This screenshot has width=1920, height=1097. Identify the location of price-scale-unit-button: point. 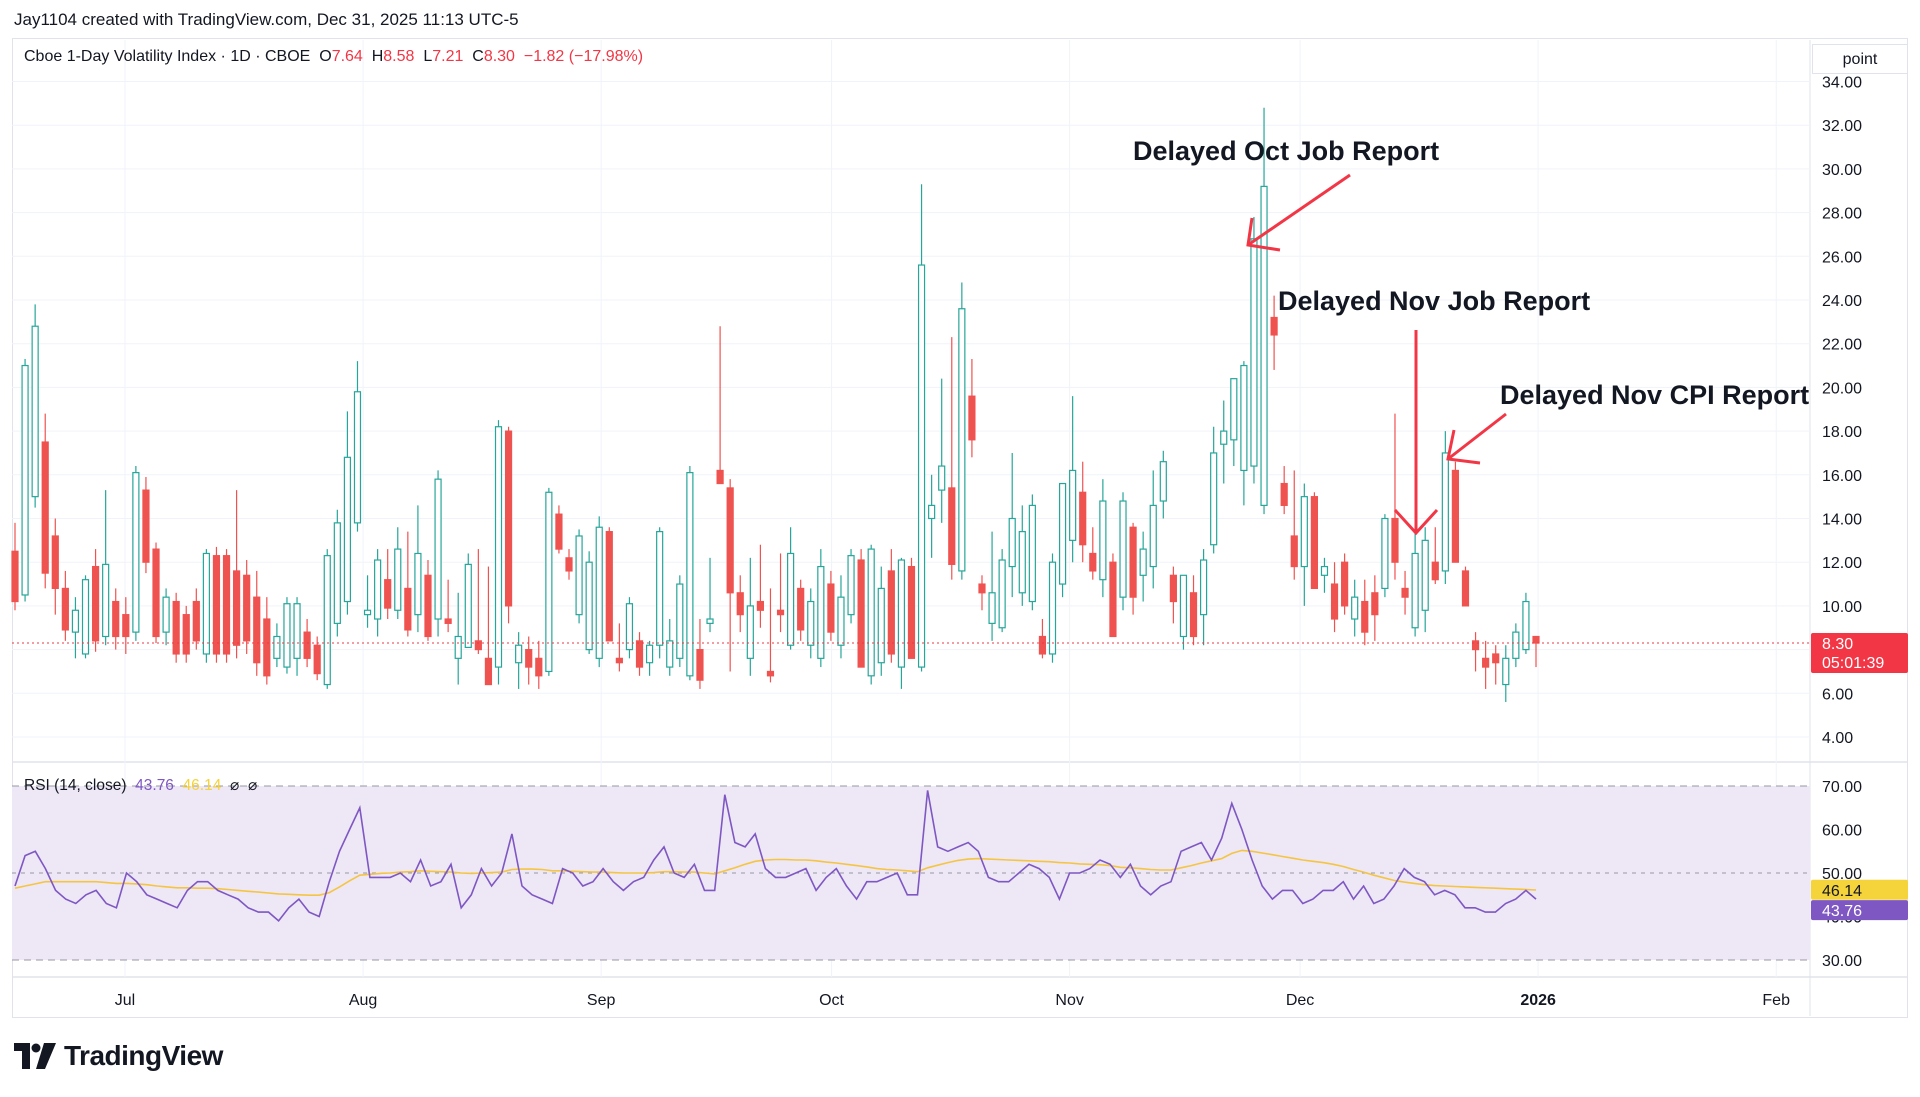
(1860, 59).